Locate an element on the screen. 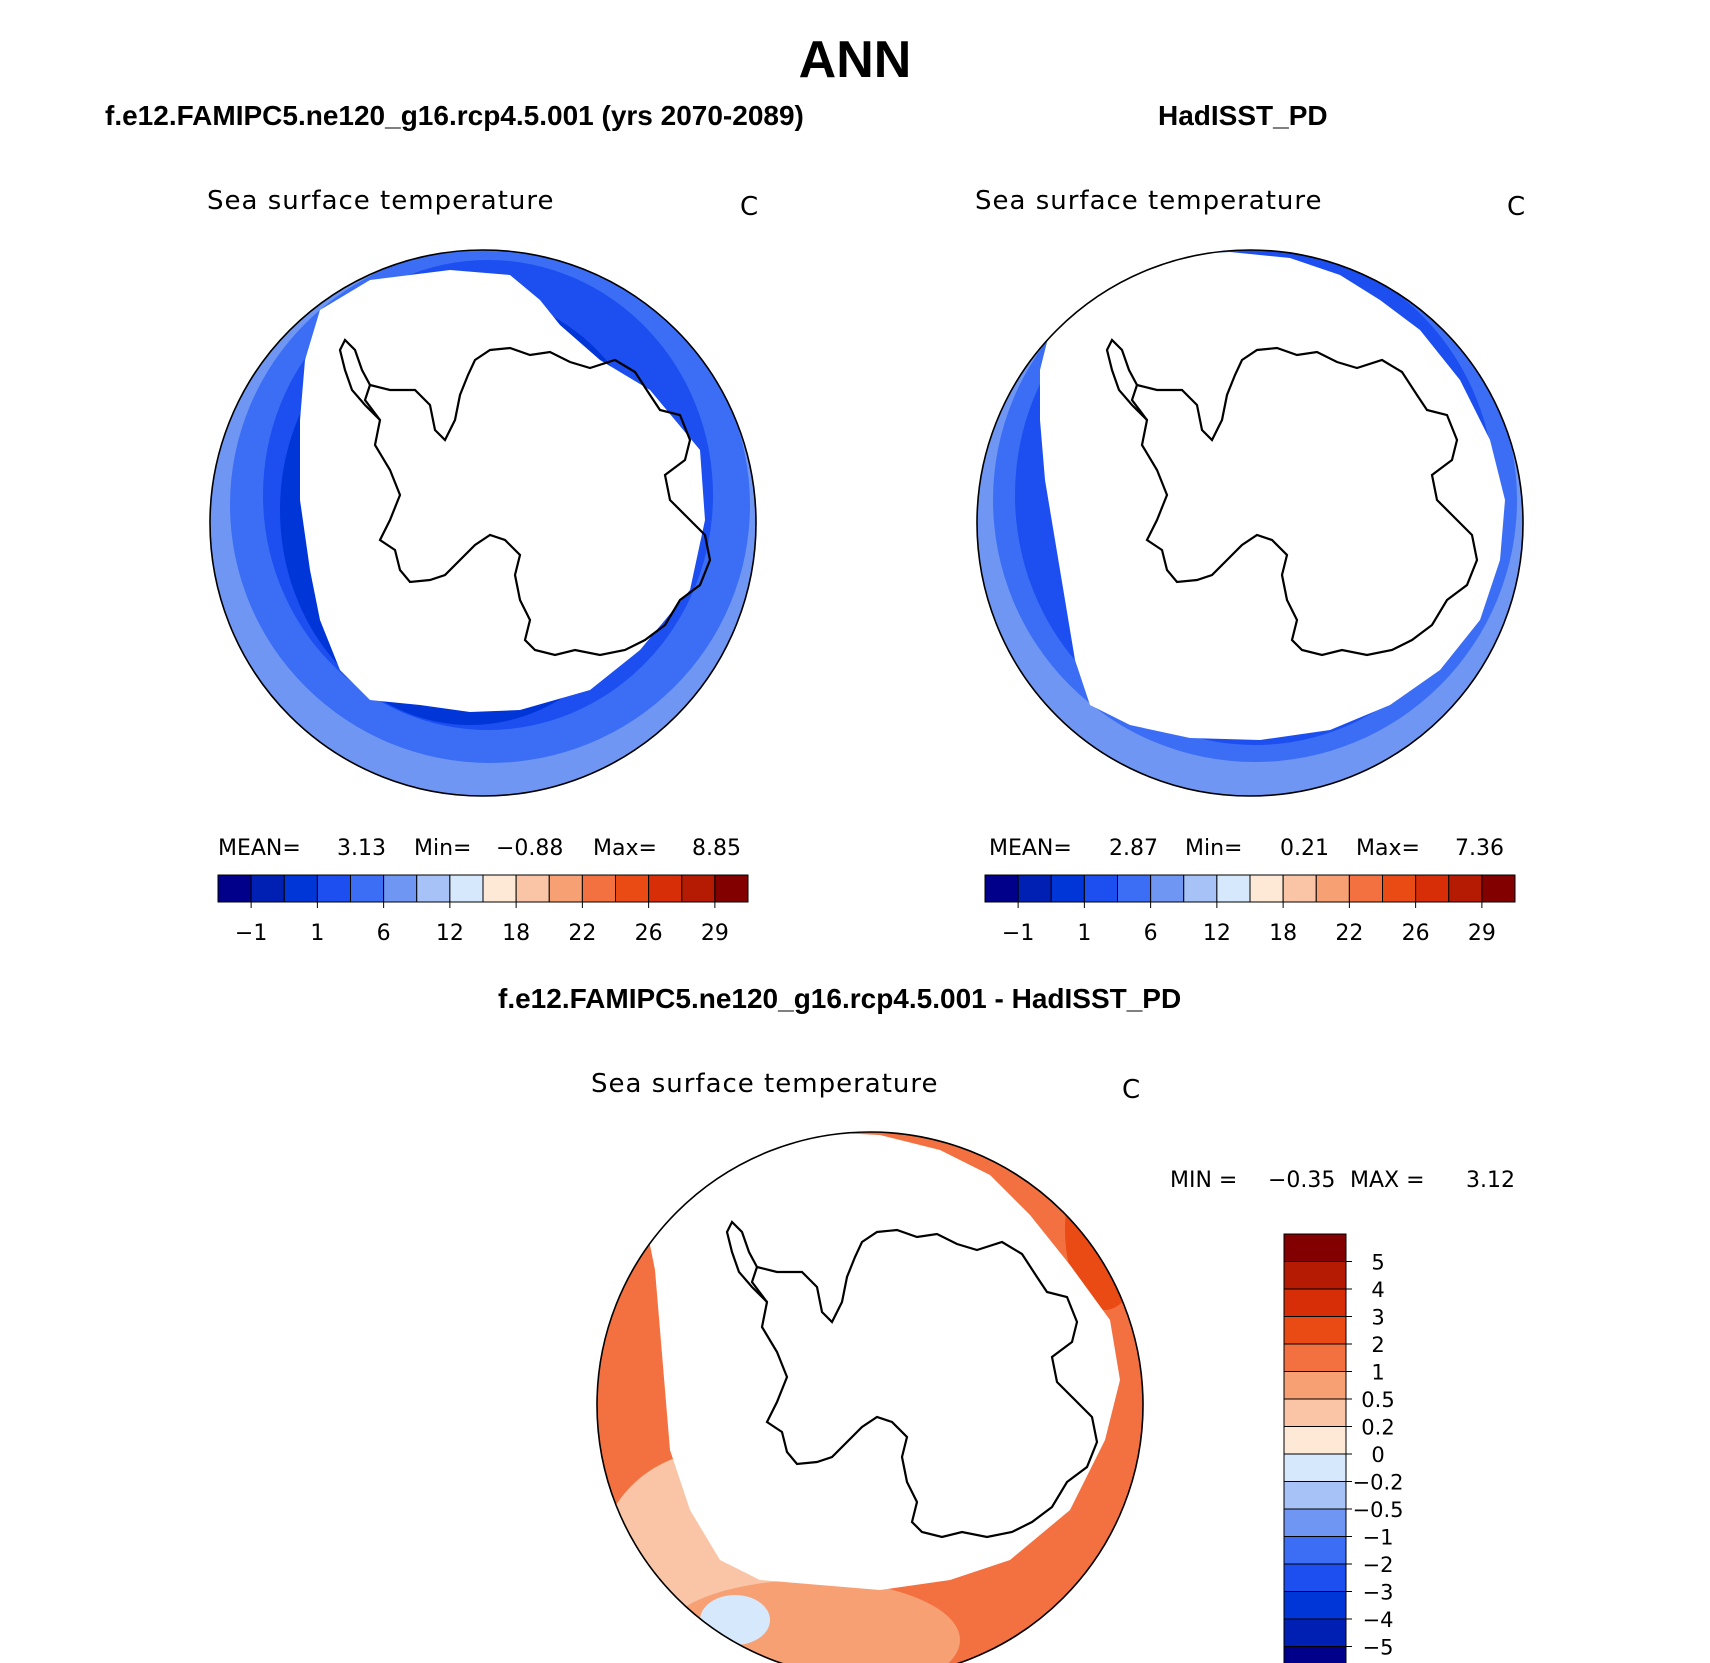  diff-colorbar-label: −5 is located at coordinates (1378, 1648).